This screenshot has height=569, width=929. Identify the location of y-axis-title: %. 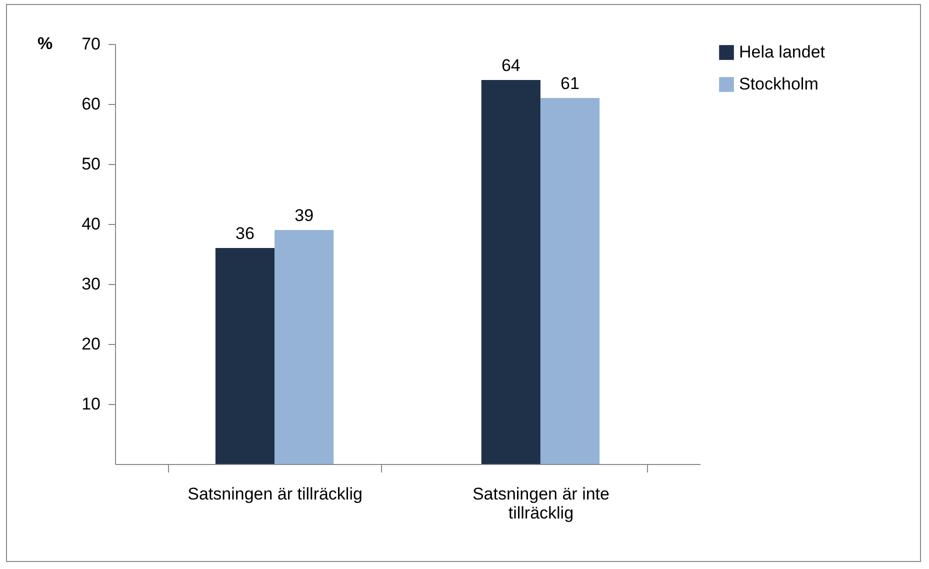
(45, 43).